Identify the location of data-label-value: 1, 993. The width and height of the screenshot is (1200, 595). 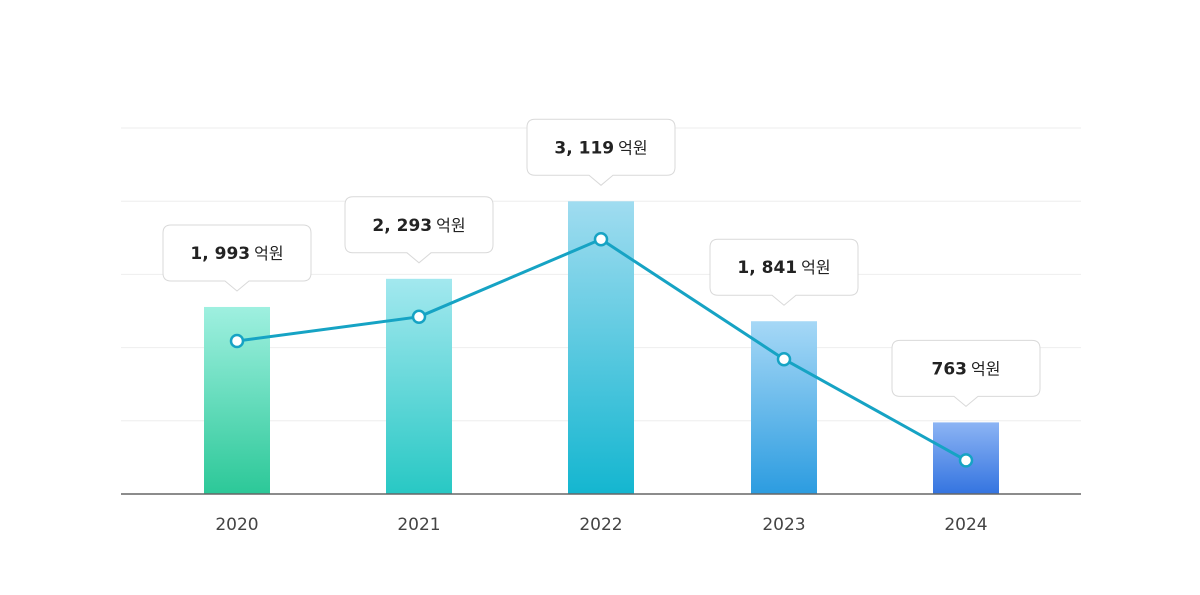
(220, 254).